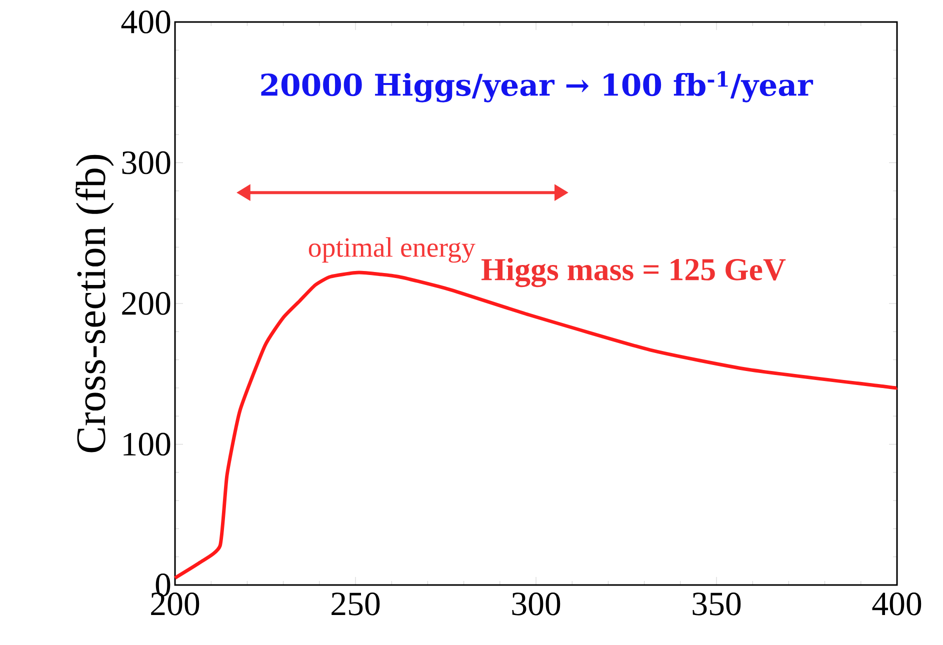 This screenshot has width=943, height=645. Describe the element at coordinates (356, 604) in the screenshot. I see `x-tick-label: 250` at that location.